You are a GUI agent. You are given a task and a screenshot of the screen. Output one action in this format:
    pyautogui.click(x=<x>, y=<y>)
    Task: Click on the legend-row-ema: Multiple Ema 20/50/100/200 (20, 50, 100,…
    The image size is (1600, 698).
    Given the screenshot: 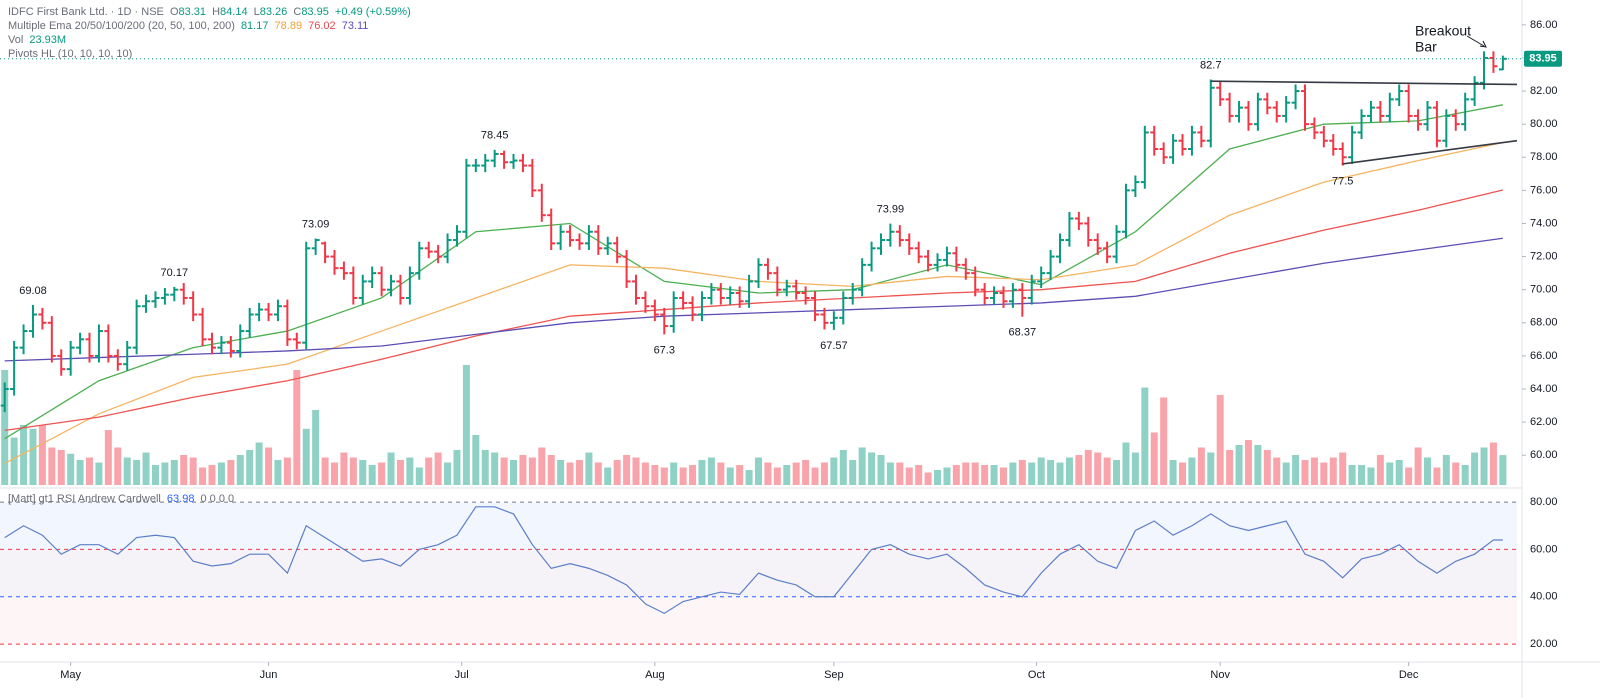 What is the action you would take?
    pyautogui.click(x=189, y=26)
    